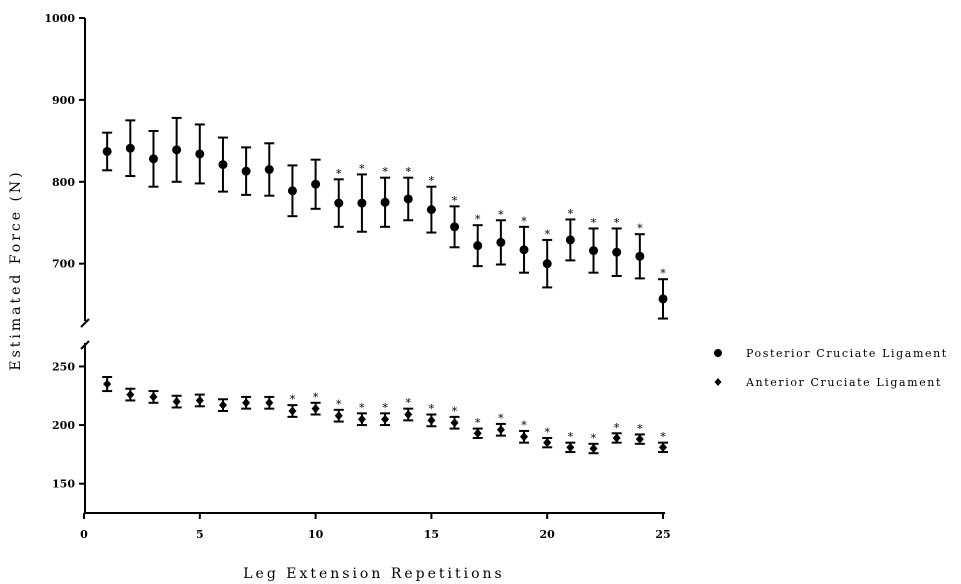 This screenshot has width=961, height=584. Describe the element at coordinates (63, 264) in the screenshot. I see `y-tick-label: 700` at that location.